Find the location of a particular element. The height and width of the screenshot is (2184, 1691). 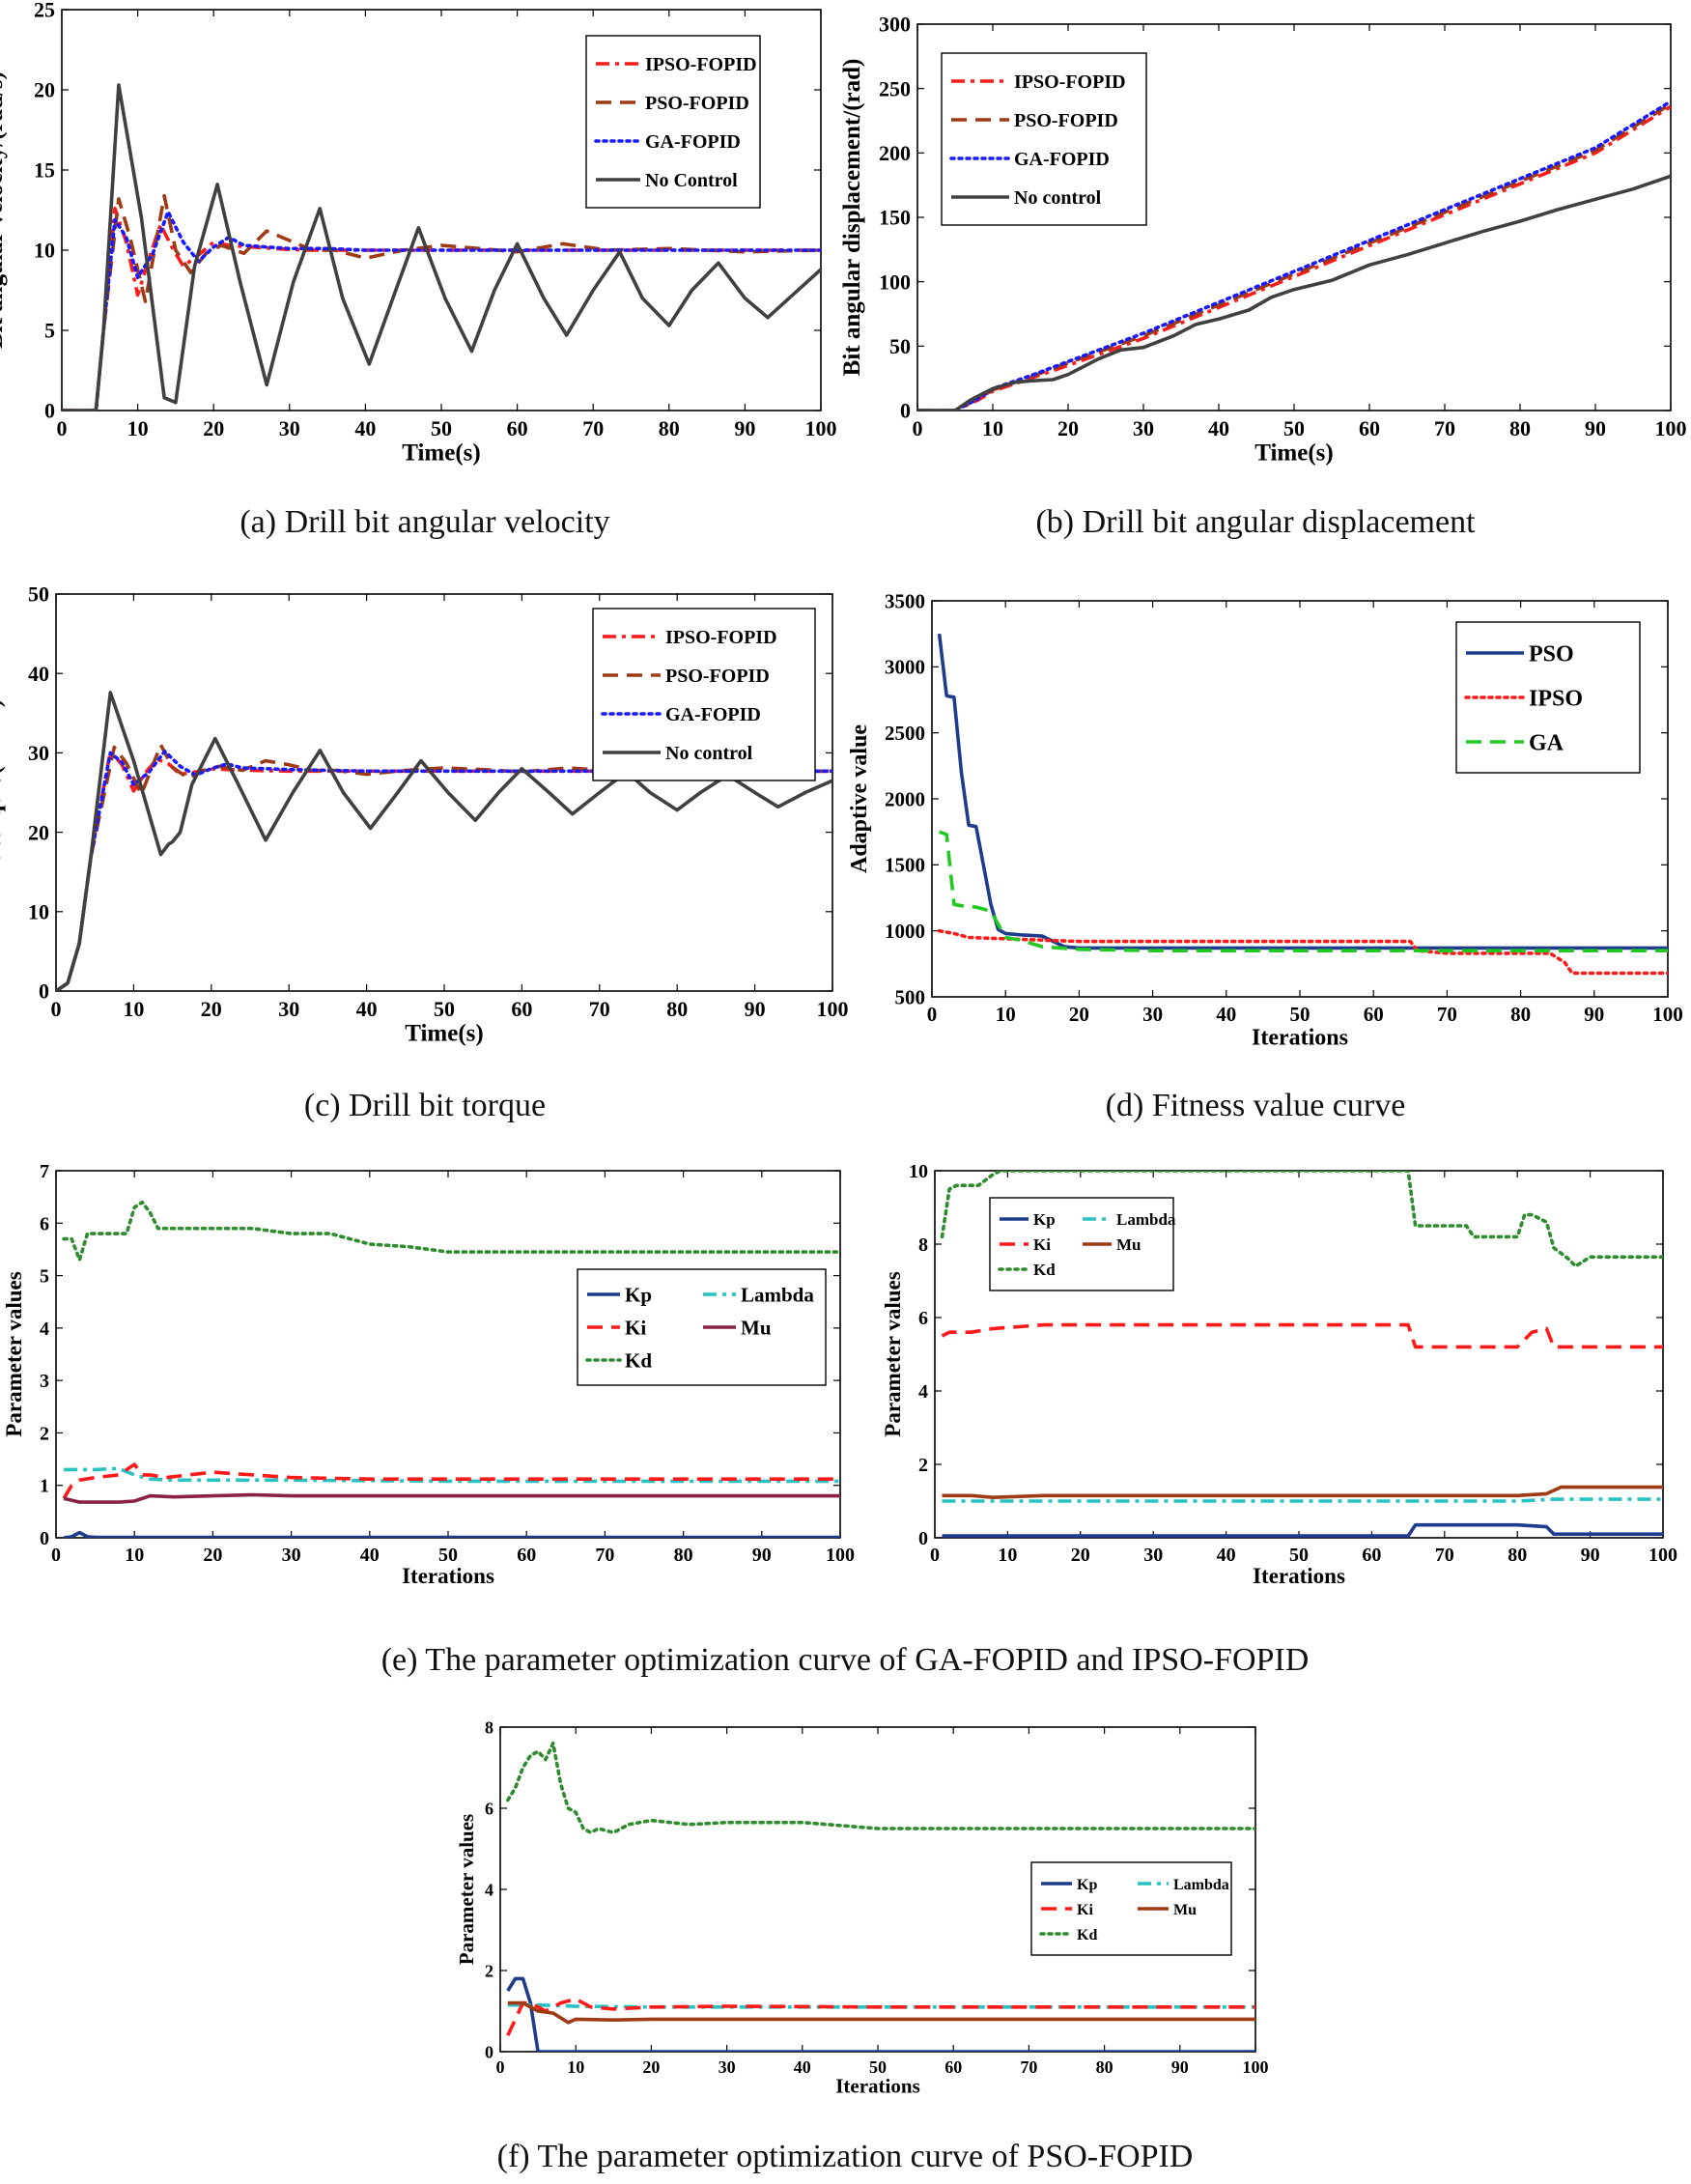

y-tick-label: 30 is located at coordinates (38, 753).